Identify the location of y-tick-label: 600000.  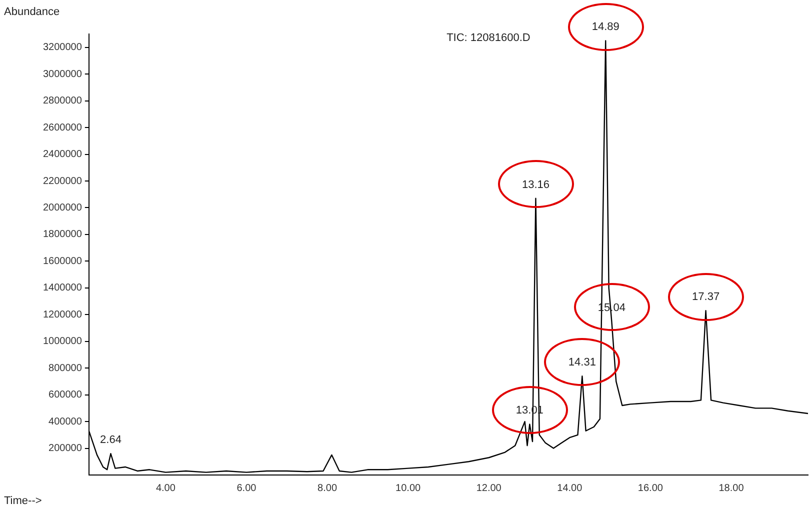
(65, 395).